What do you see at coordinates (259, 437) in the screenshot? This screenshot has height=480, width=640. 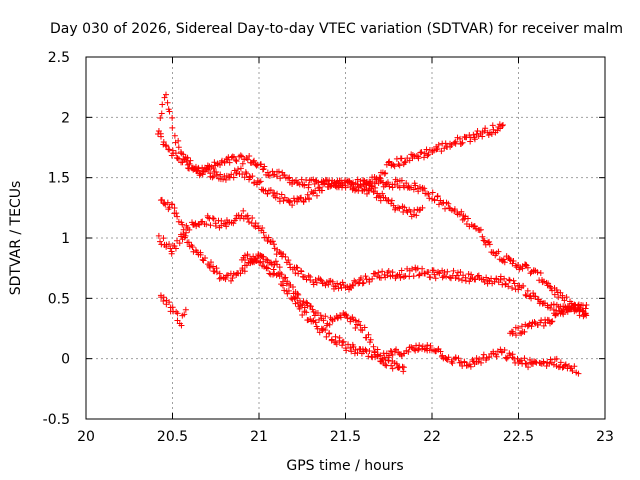 I see `x-tick-label: 21` at bounding box center [259, 437].